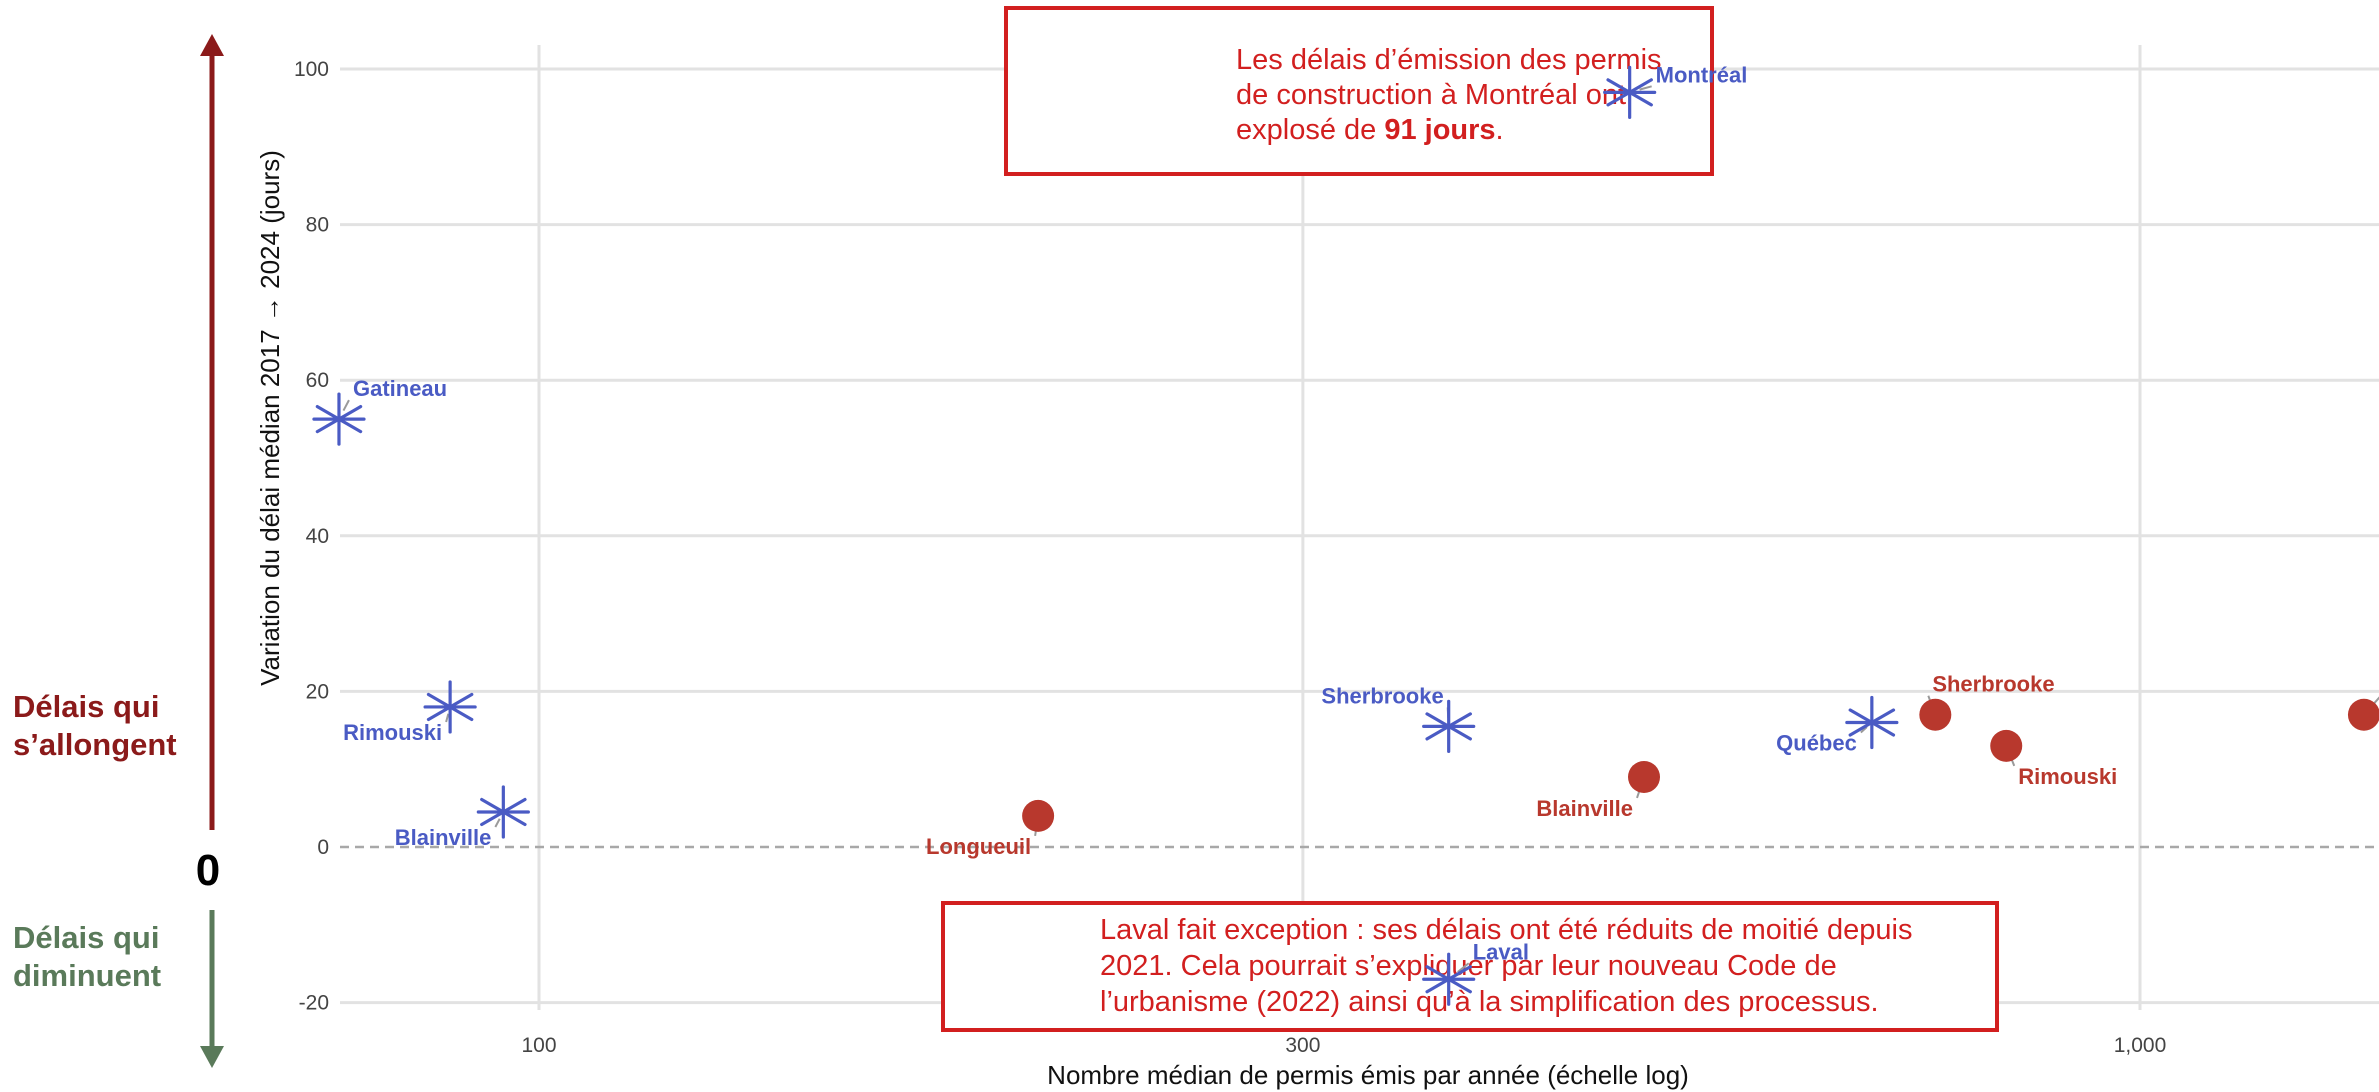 Image resolution: width=2379 pixels, height=1092 pixels. Describe the element at coordinates (208, 870) in the screenshot. I see `side-label-zero: 0` at that location.